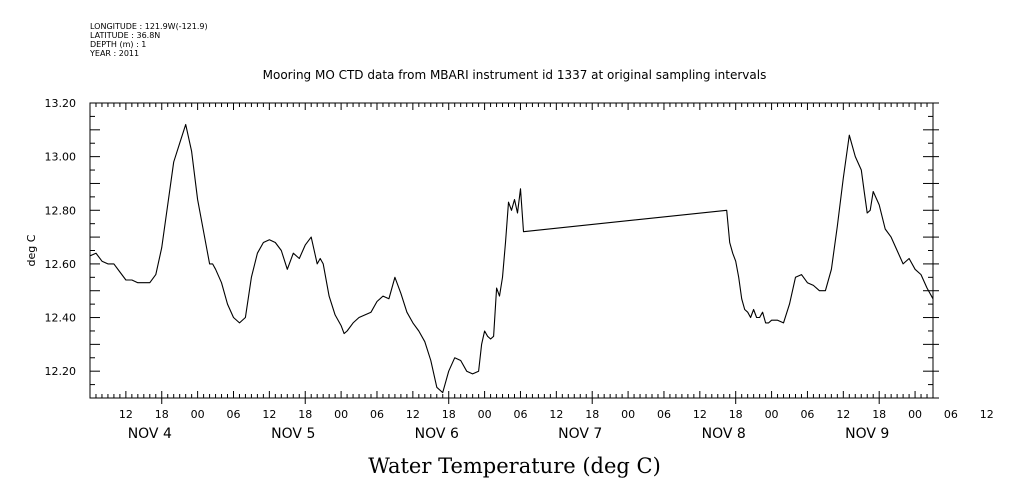 This screenshot has width=1009, height=504. I want to click on y-tick-label: 12.20, so click(61, 371).